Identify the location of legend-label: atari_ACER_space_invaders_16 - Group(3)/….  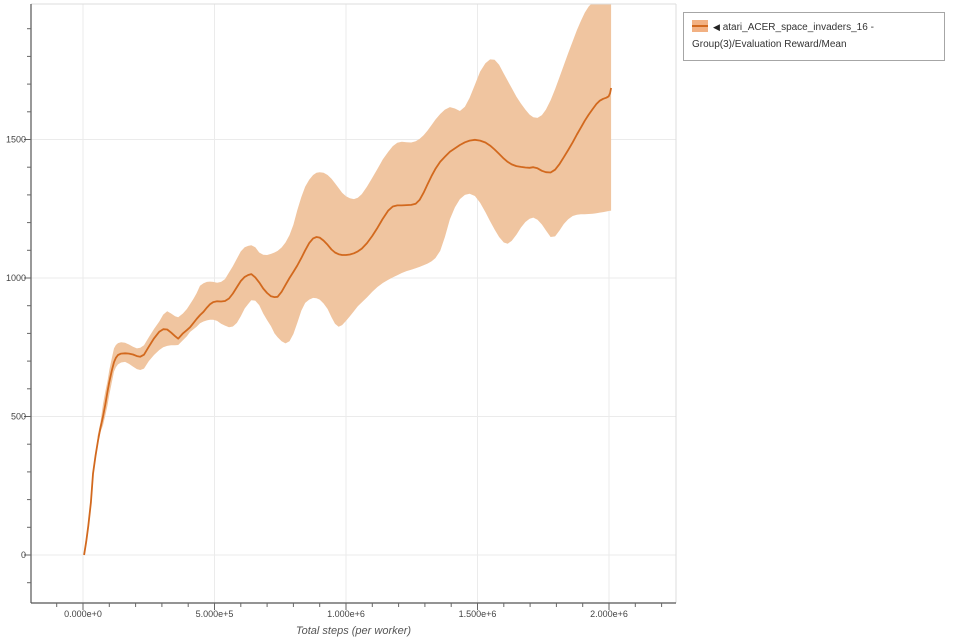
(783, 36).